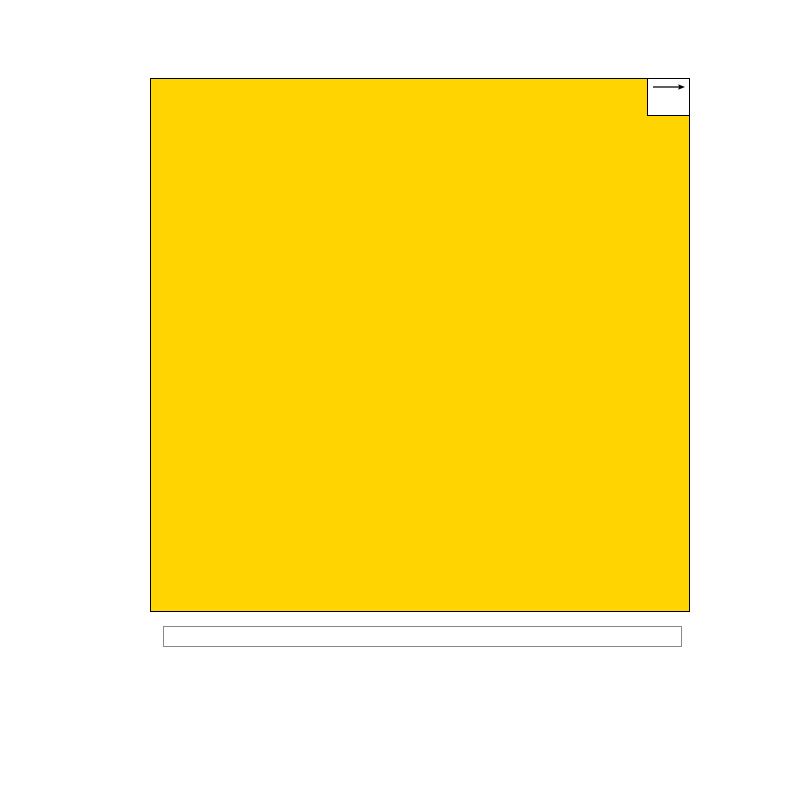 This screenshot has width=800, height=800. I want to click on wind-reference-key, so click(667, 97).